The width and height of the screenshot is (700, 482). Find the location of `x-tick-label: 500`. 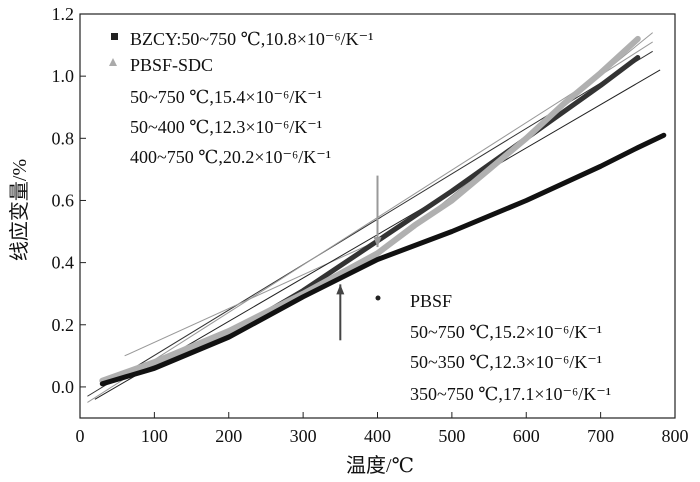

x-tick-label: 500 is located at coordinates (451, 436).